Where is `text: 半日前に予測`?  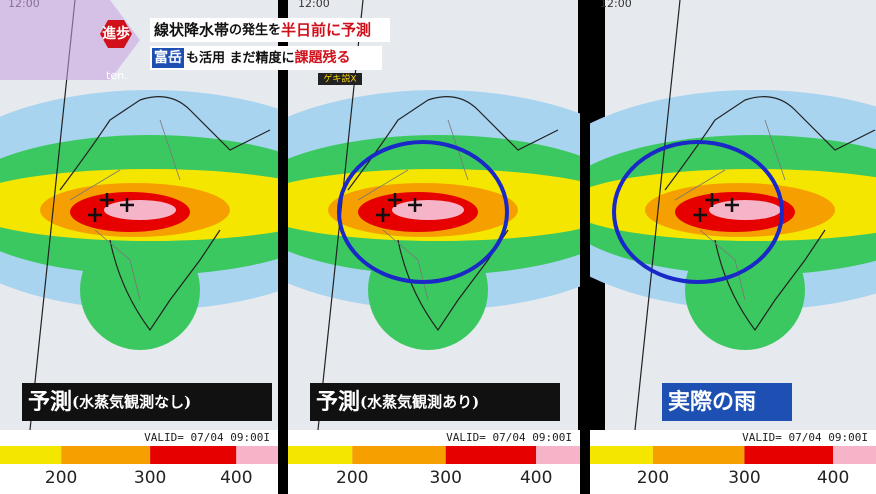 text: 半日前に予測 is located at coordinates (326, 30).